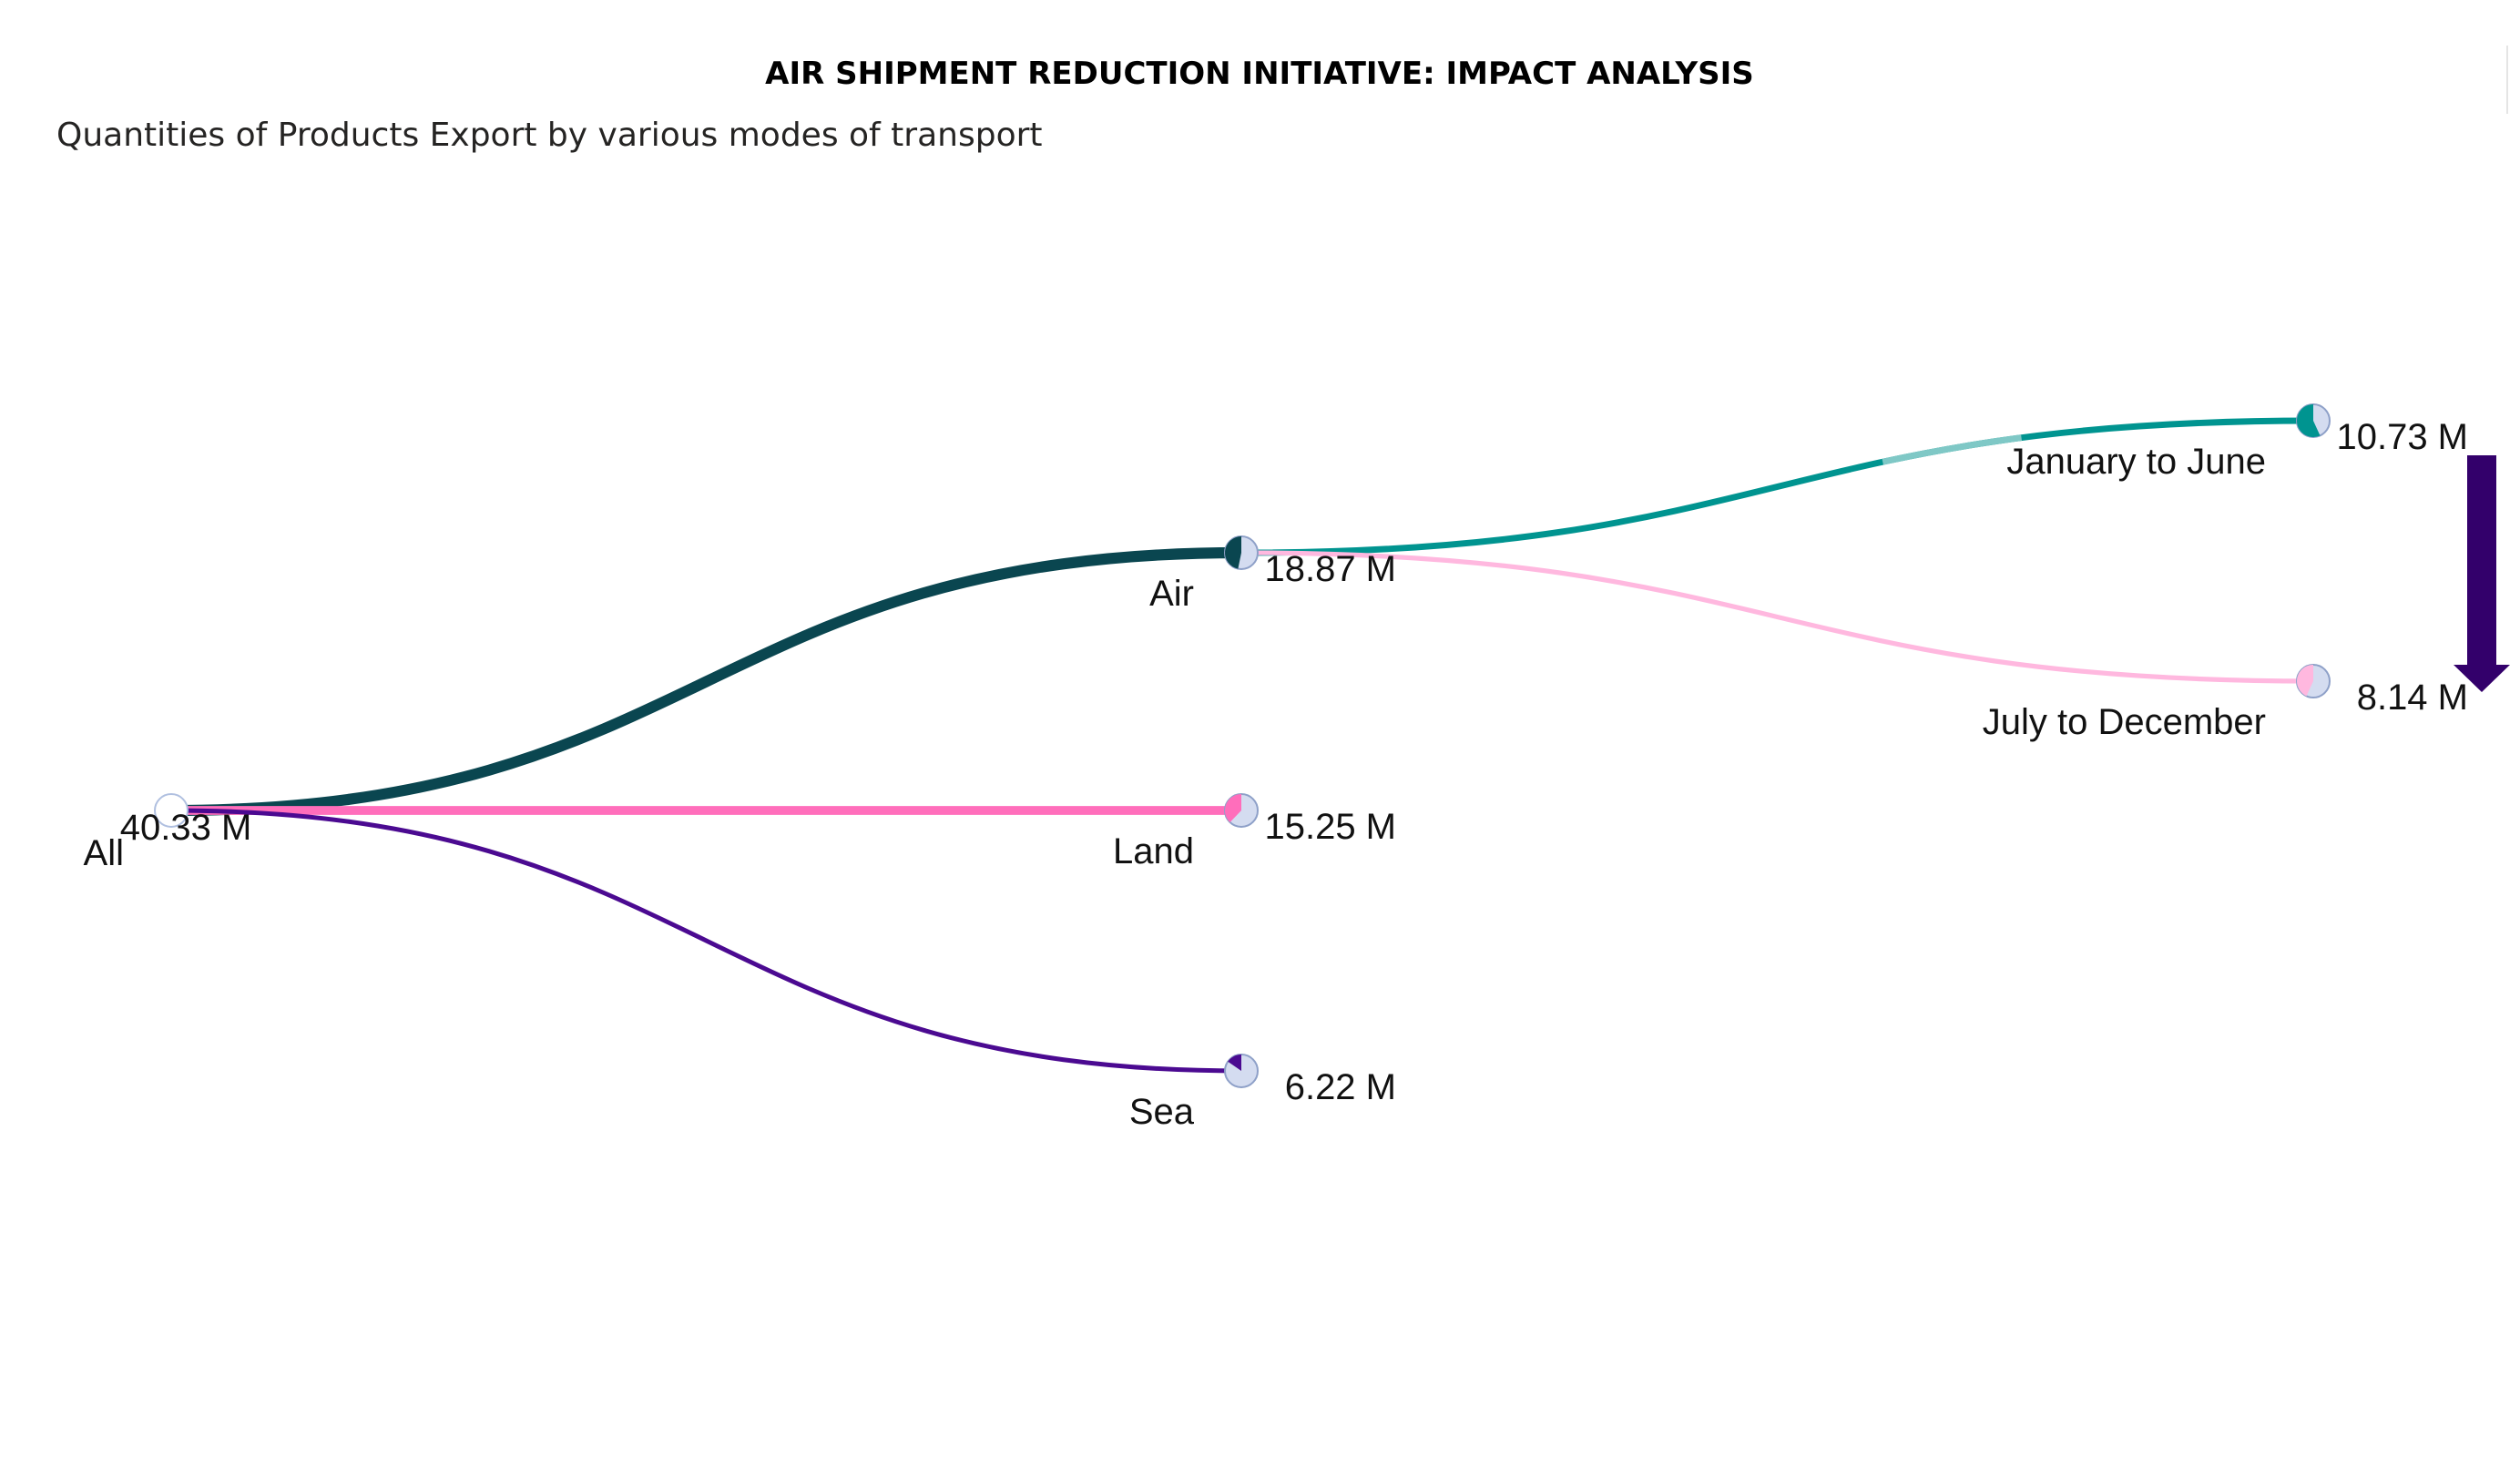 The width and height of the screenshot is (2520, 1457). I want to click on indicator-layer, so click(2482, 573).